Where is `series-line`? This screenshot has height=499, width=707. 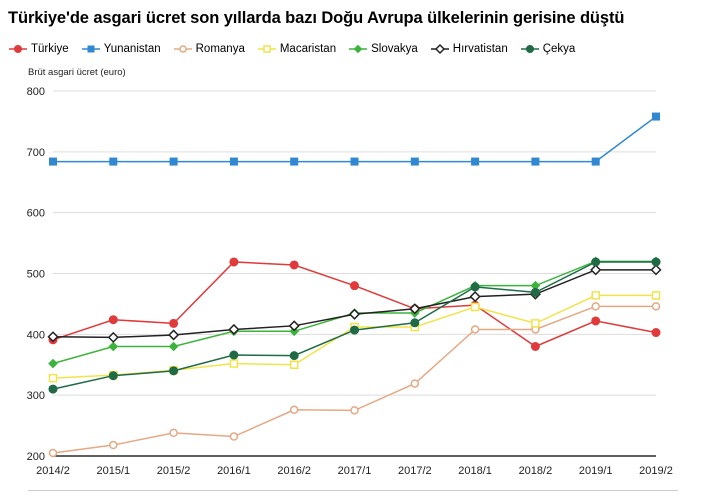
series-line is located at coordinates (355, 139).